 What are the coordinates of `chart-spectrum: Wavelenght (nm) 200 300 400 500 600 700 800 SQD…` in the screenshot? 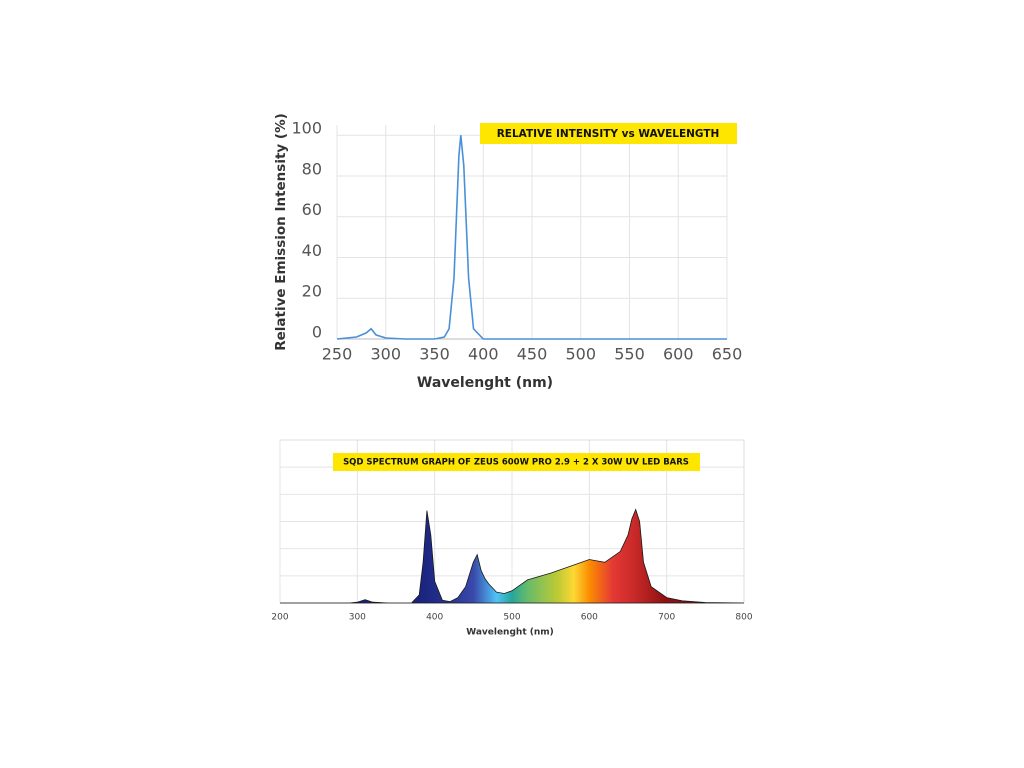 It's located at (512, 538).